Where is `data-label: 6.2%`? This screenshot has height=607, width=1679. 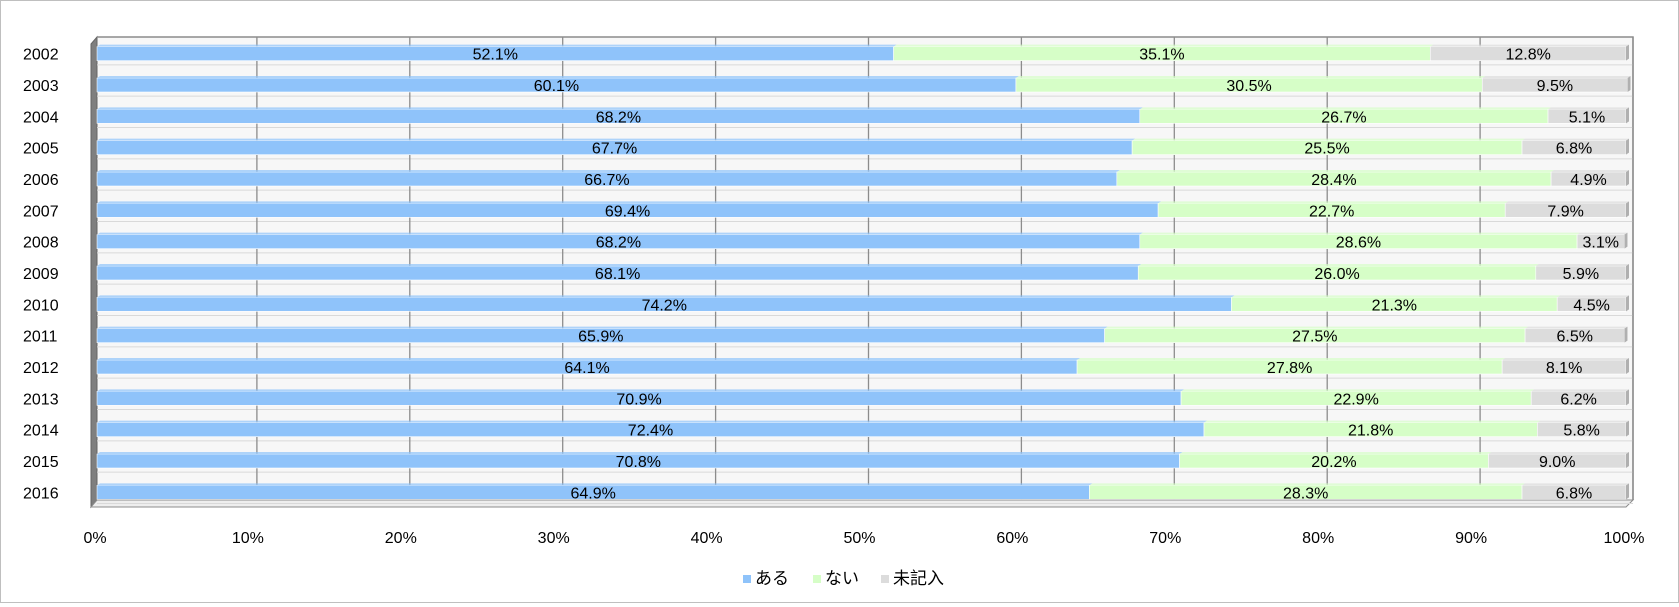 data-label: 6.2% is located at coordinates (1578, 399).